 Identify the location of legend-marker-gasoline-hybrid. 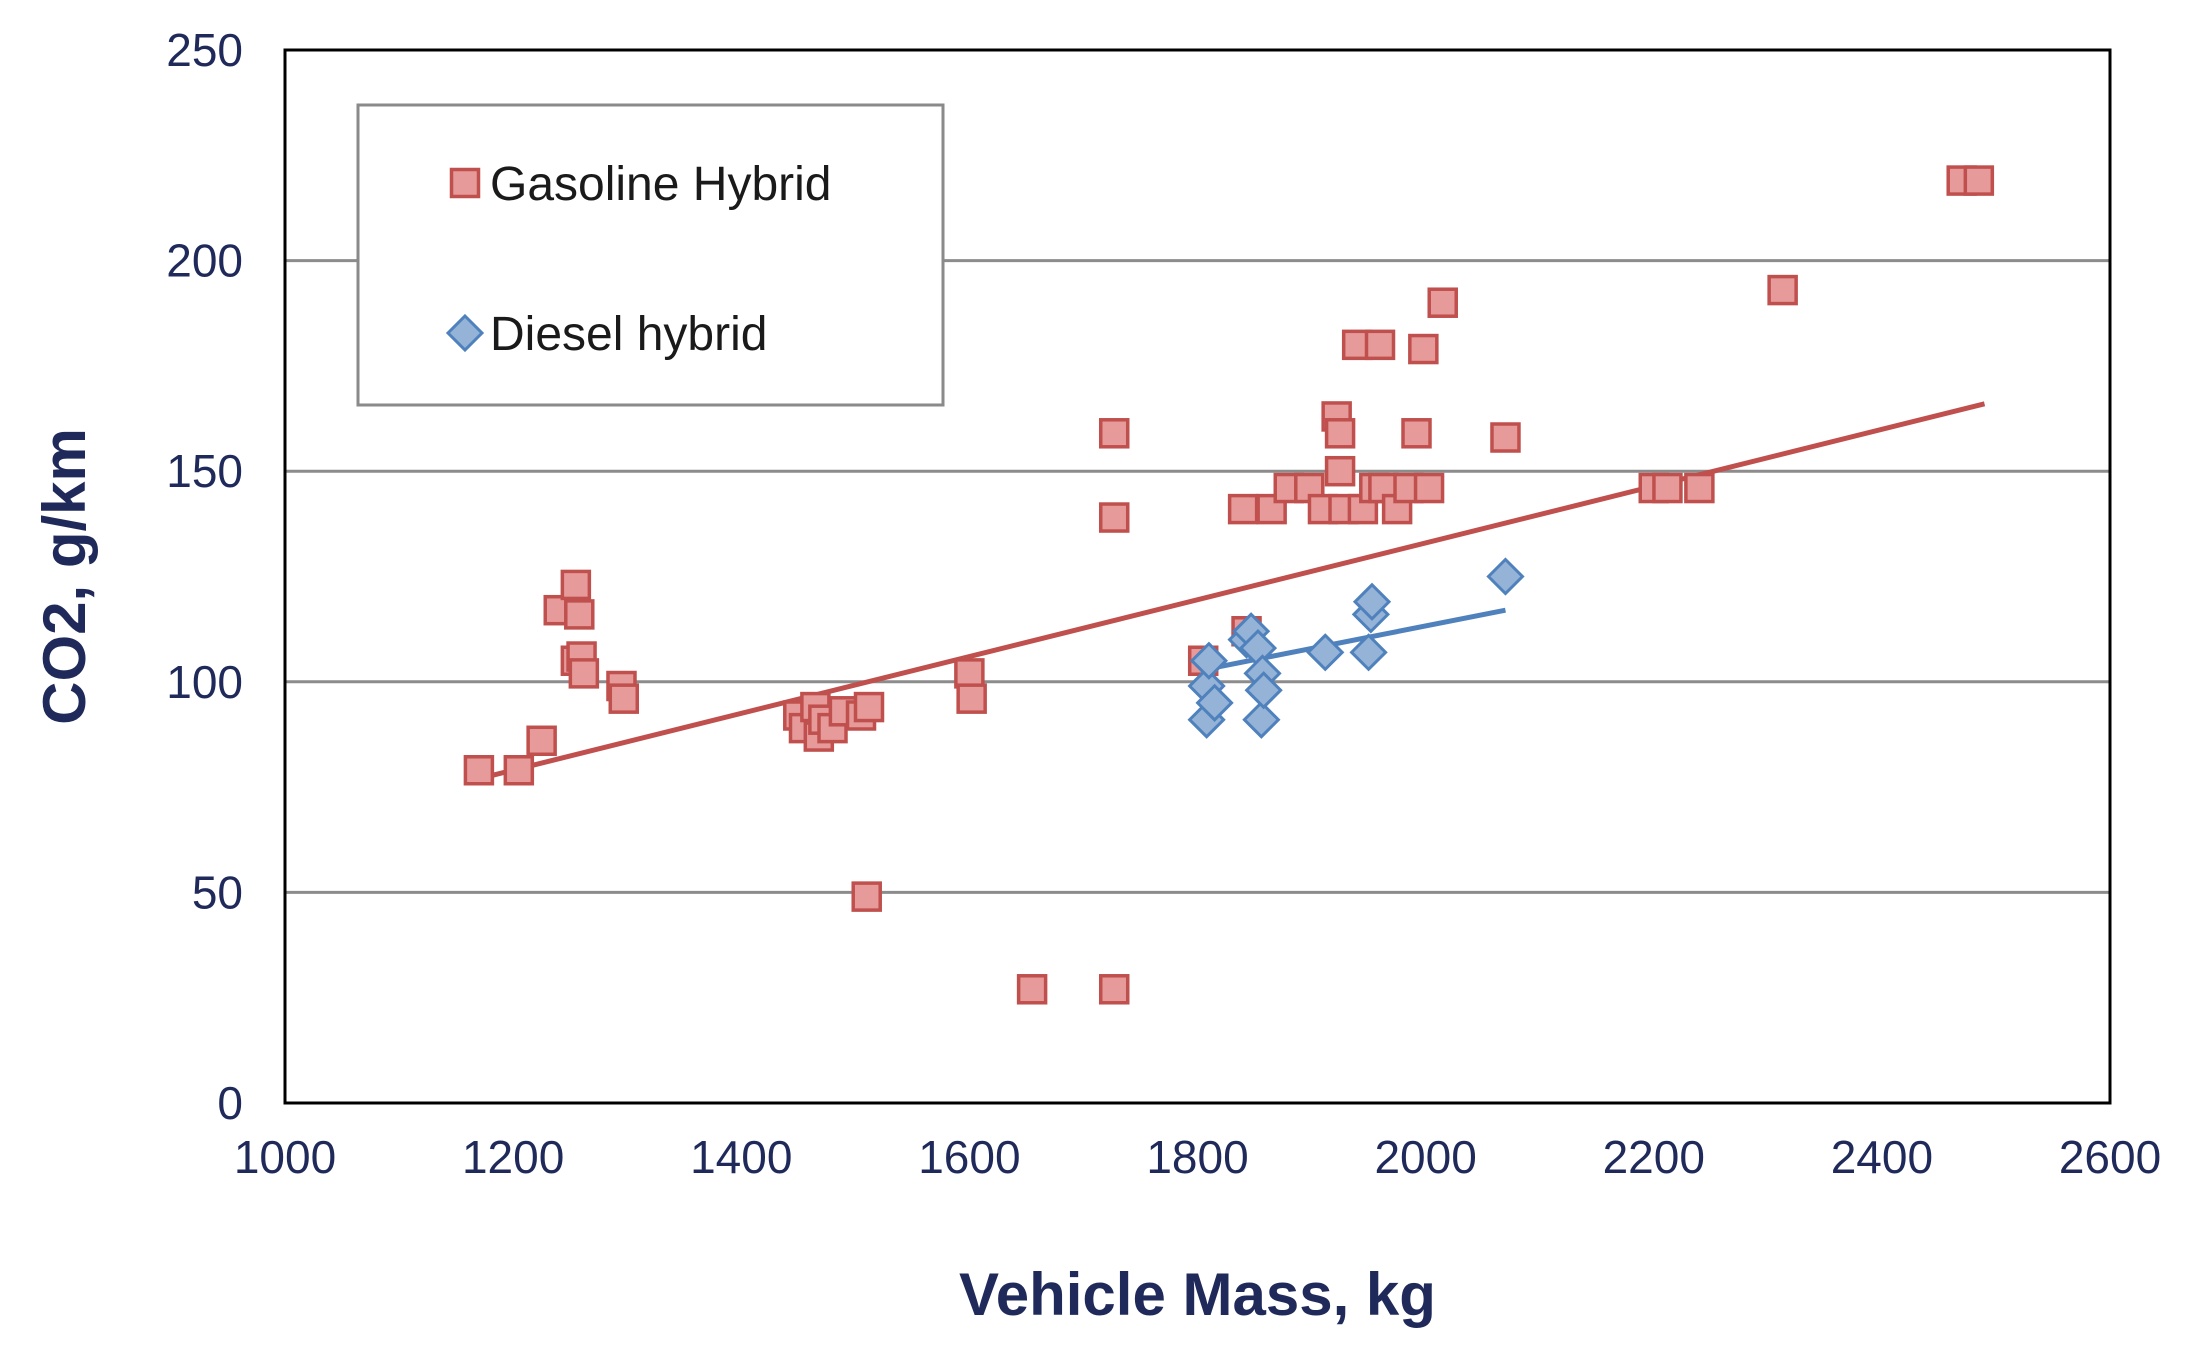
(465, 183).